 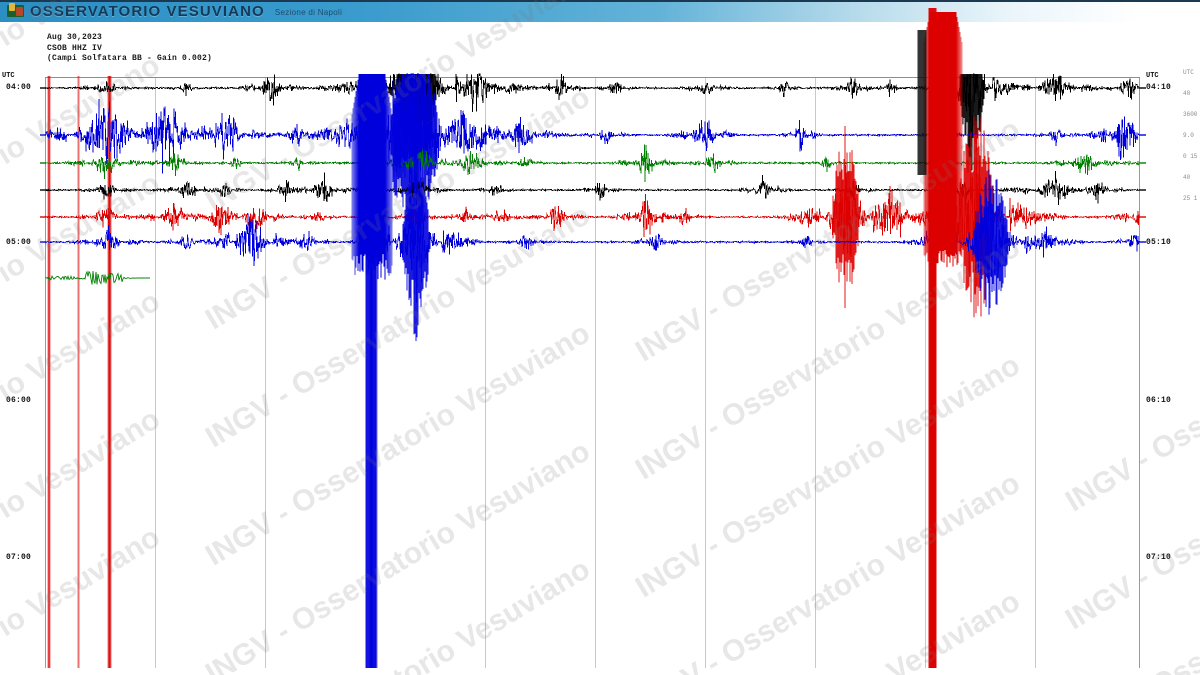 I want to click on utc-label-right: UTC, so click(x=1152, y=76).